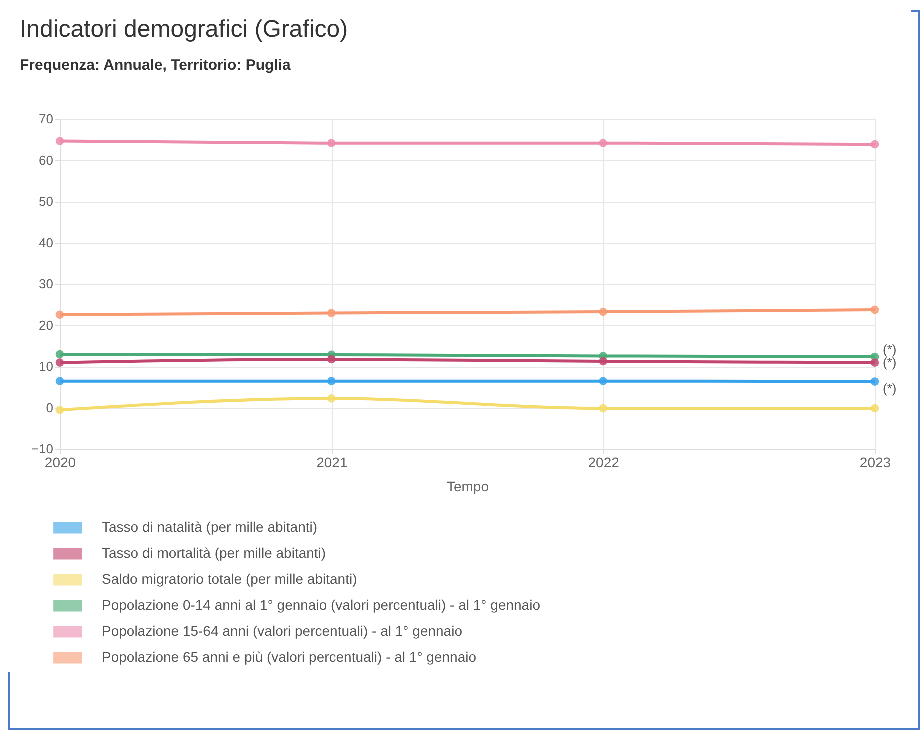 This screenshot has width=924, height=736. I want to click on x-tick-label: 2020, so click(60, 462).